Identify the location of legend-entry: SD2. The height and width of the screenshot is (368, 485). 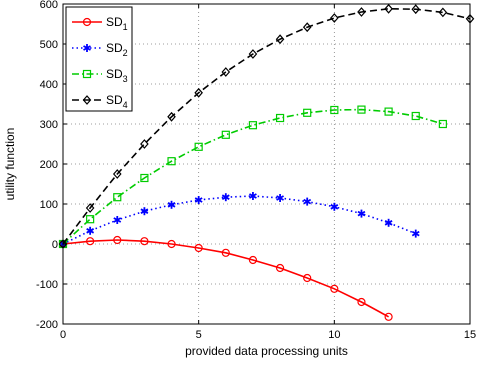
(100, 49).